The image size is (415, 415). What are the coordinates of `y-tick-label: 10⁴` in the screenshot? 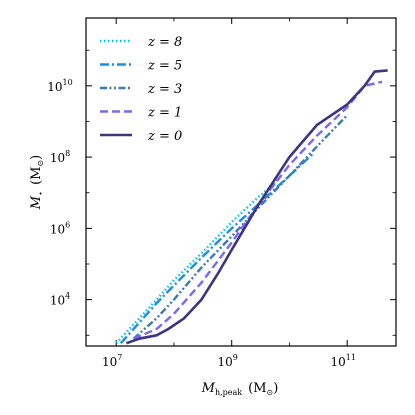 It's located at (60, 300).